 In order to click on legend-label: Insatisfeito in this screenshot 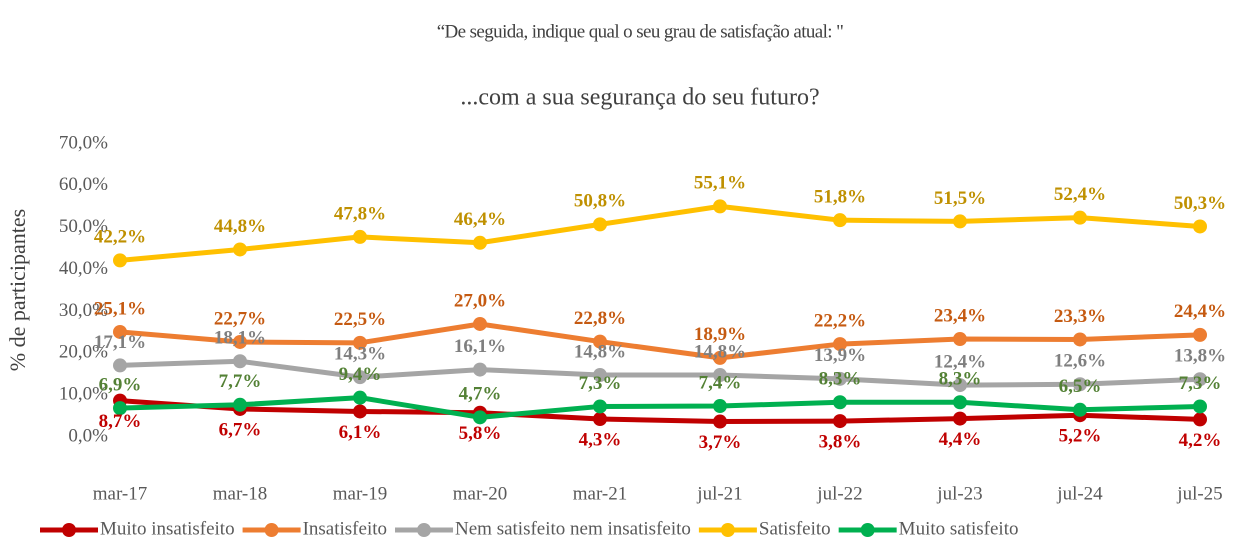, I will do `click(345, 528)`.